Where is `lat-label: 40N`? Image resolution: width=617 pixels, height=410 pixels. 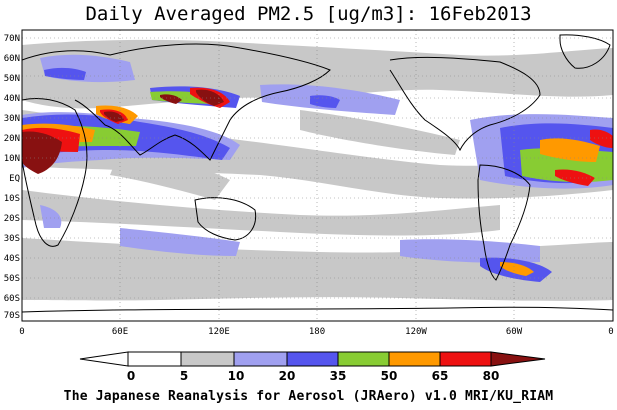
lat-label: 40N is located at coordinates (12, 99).